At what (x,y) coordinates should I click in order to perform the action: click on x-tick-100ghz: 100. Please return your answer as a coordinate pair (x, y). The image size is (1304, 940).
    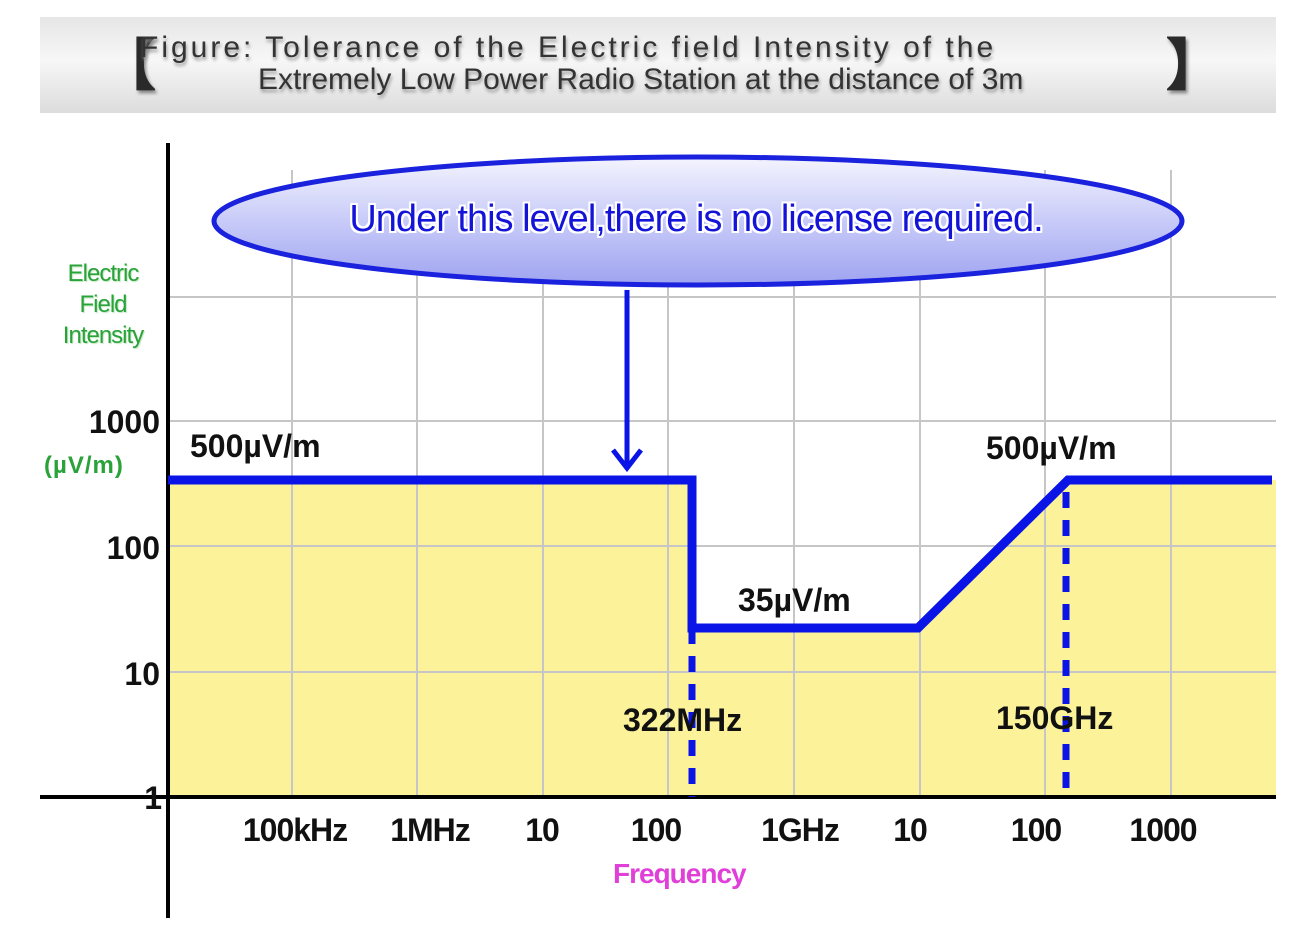
    Looking at the image, I should click on (1036, 830).